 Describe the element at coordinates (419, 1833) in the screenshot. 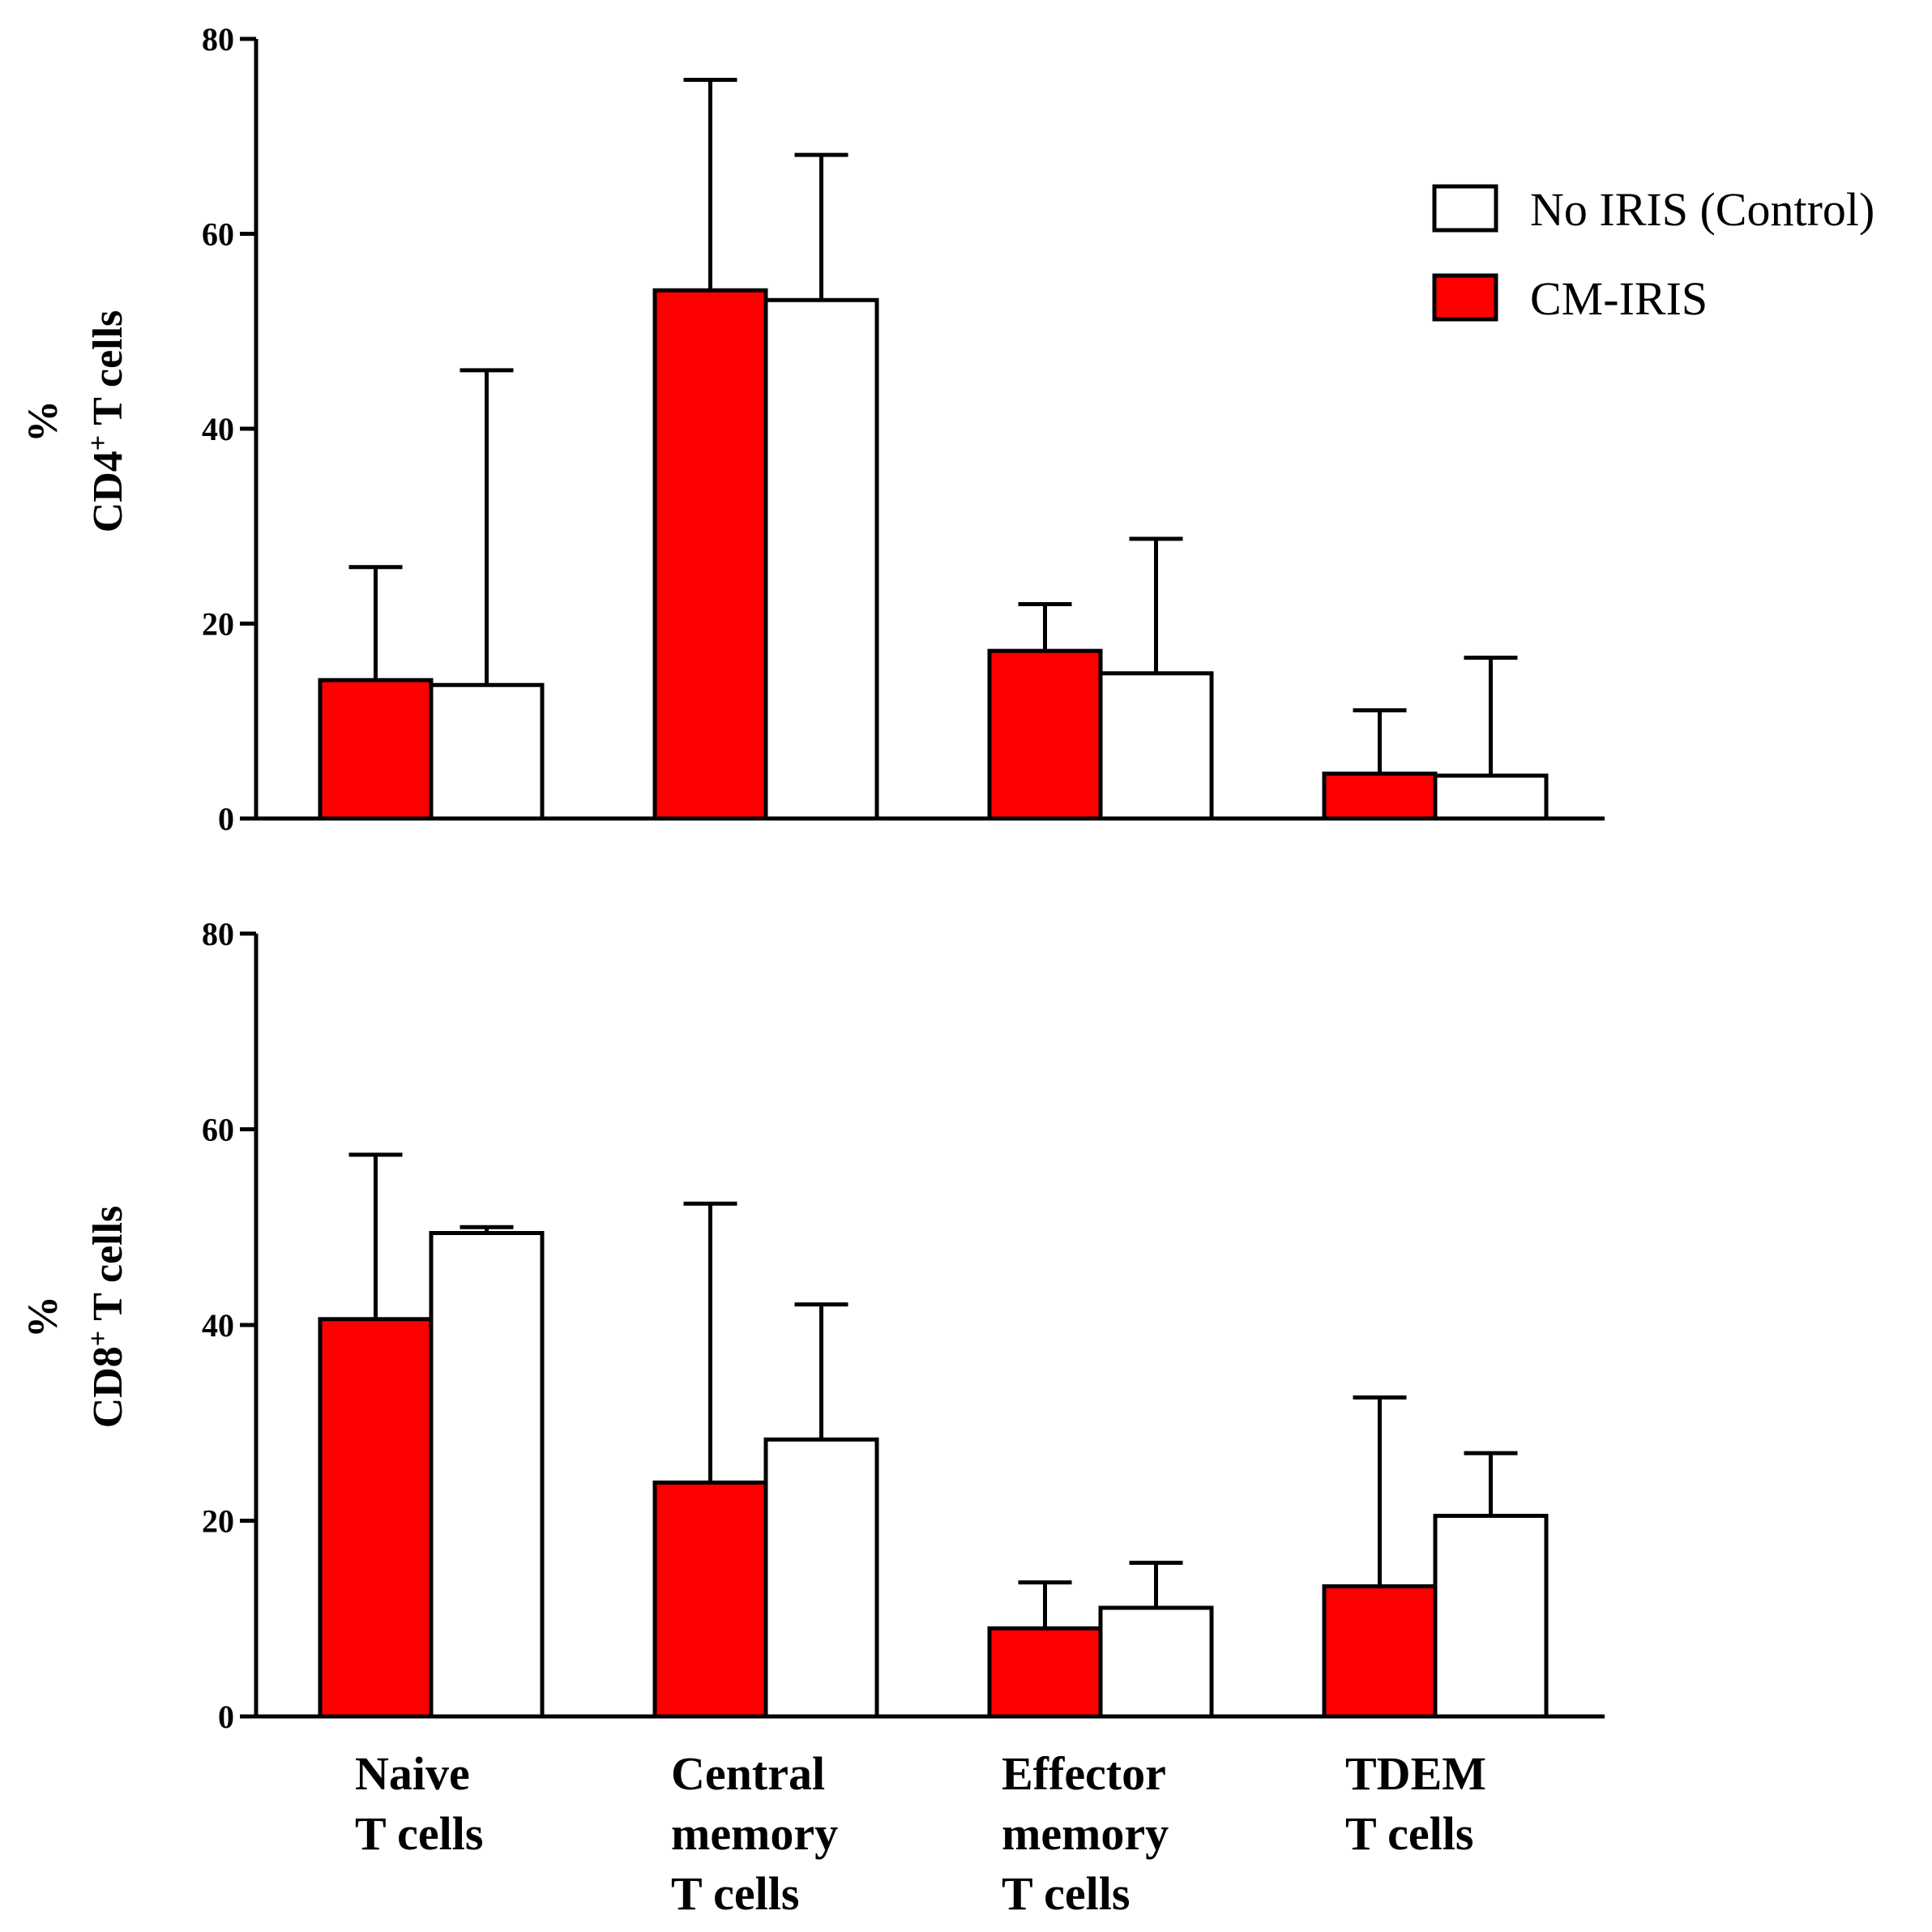

I see `x-category-label-0-1: T cells` at that location.